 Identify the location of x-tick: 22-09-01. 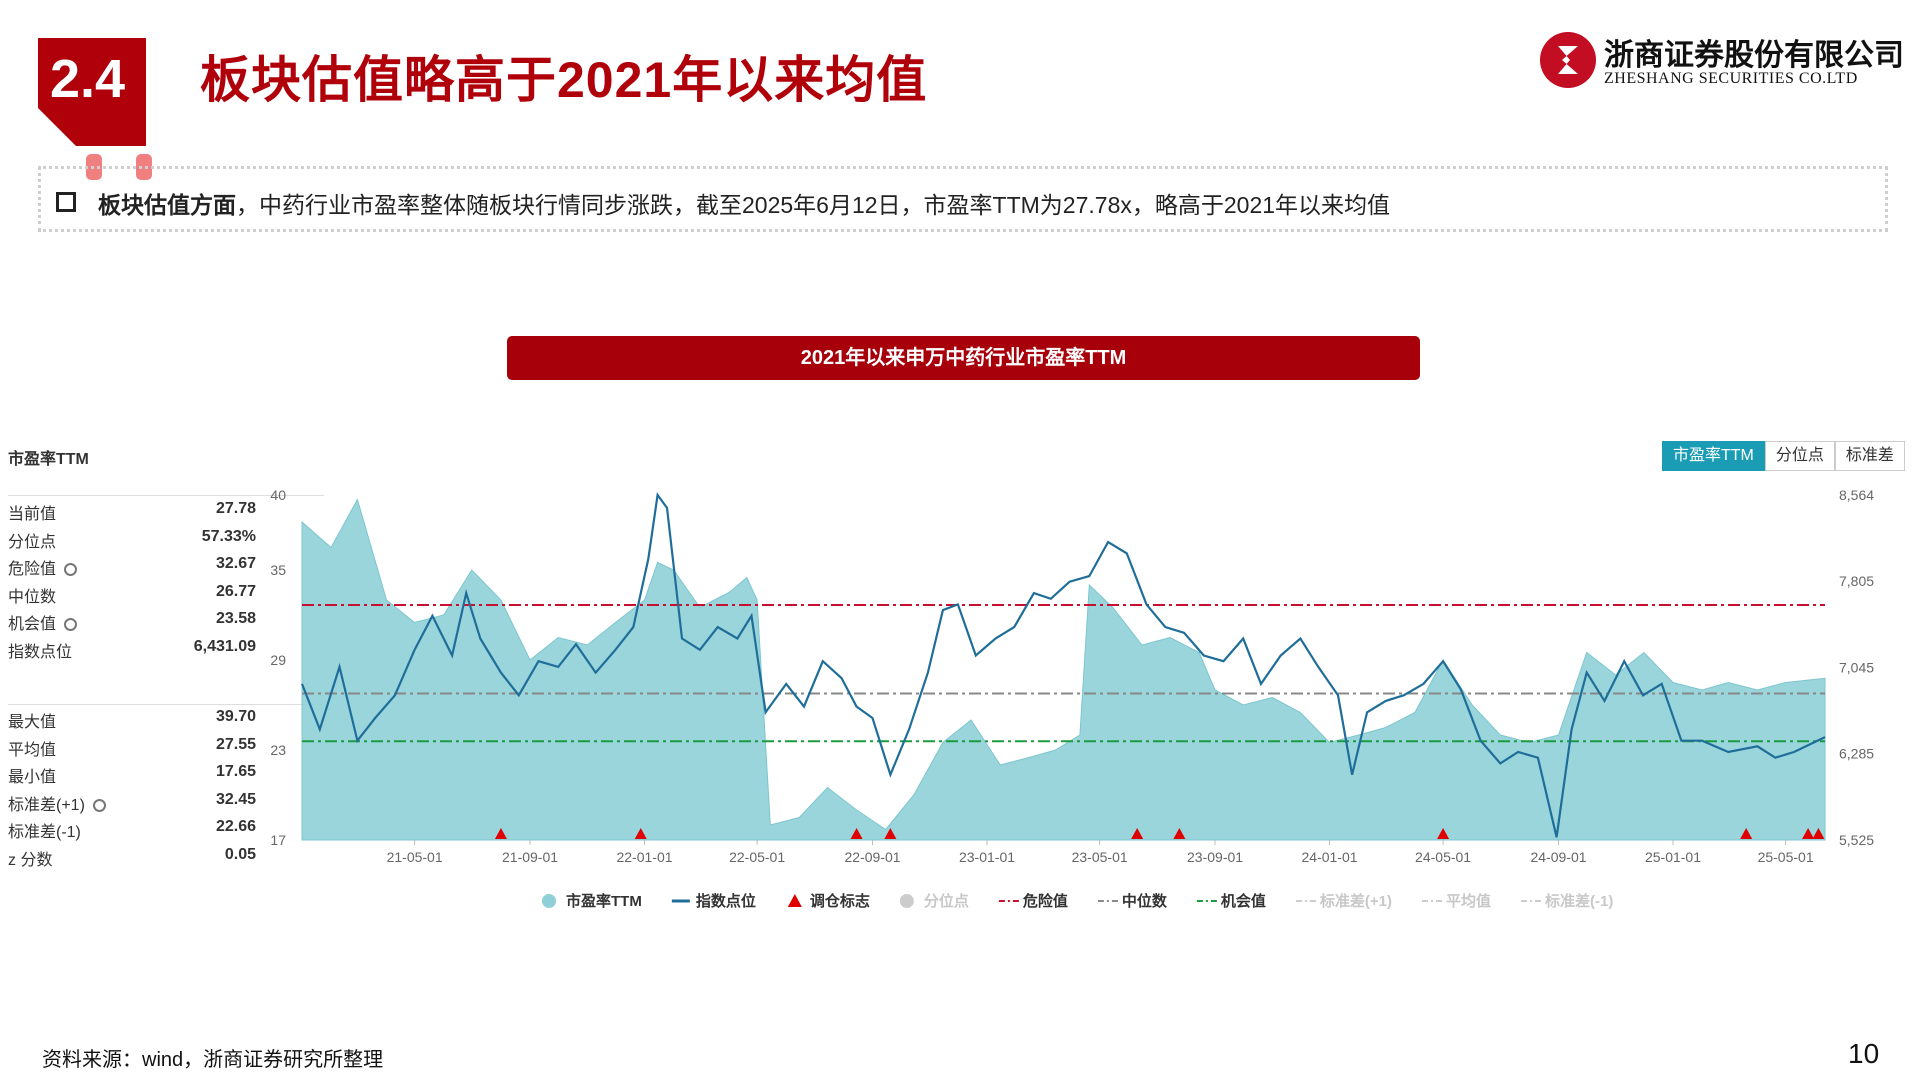
(873, 857).